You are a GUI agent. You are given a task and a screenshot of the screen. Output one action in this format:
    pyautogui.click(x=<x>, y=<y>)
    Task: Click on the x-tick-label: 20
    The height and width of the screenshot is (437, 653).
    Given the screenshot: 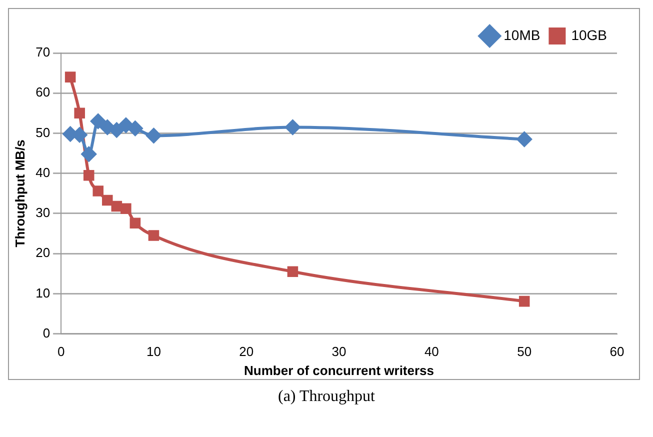 What is the action you would take?
    pyautogui.click(x=246, y=352)
    